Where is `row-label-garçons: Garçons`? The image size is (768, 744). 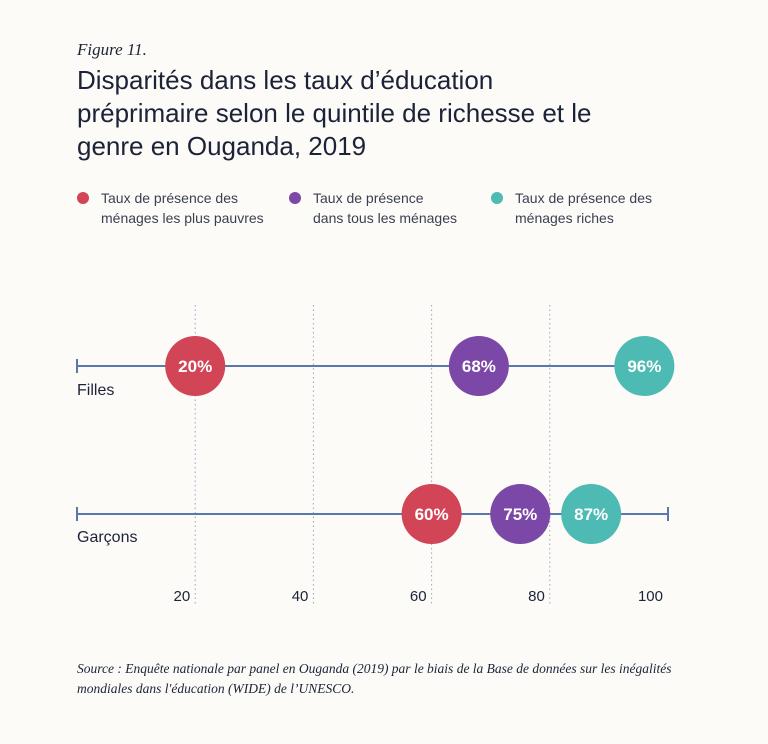 row-label-garçons: Garçons is located at coordinates (107, 537).